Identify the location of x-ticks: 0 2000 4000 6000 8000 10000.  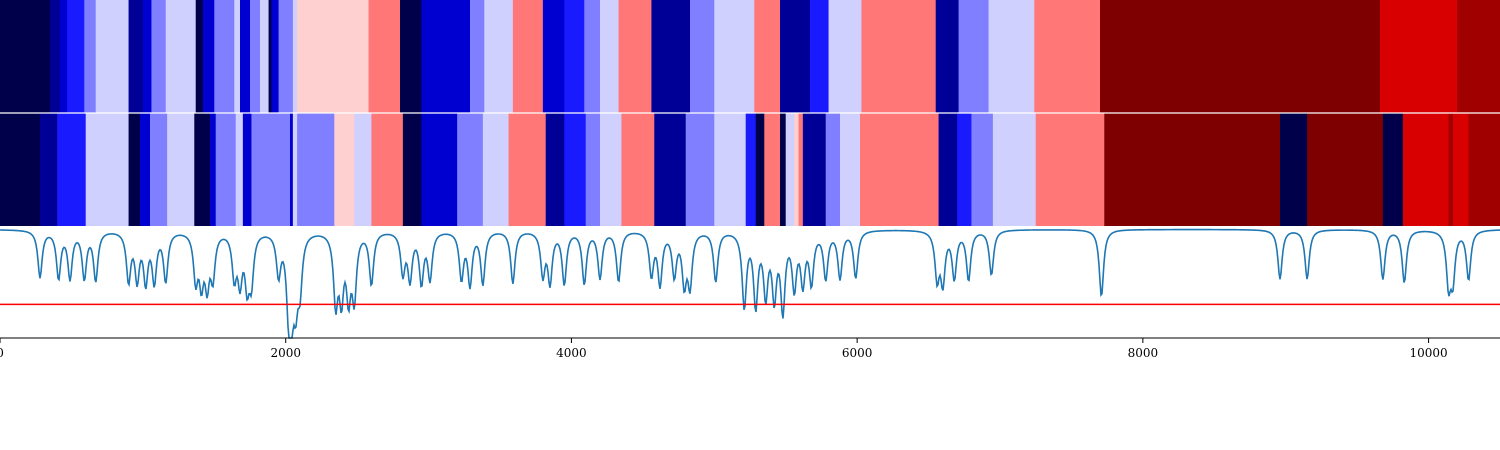
(724, 349).